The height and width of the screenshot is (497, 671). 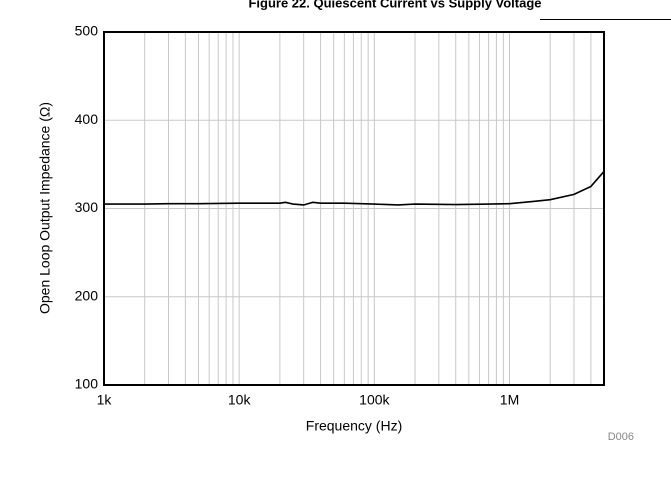 I want to click on y-tick-label: 400, so click(x=87, y=119).